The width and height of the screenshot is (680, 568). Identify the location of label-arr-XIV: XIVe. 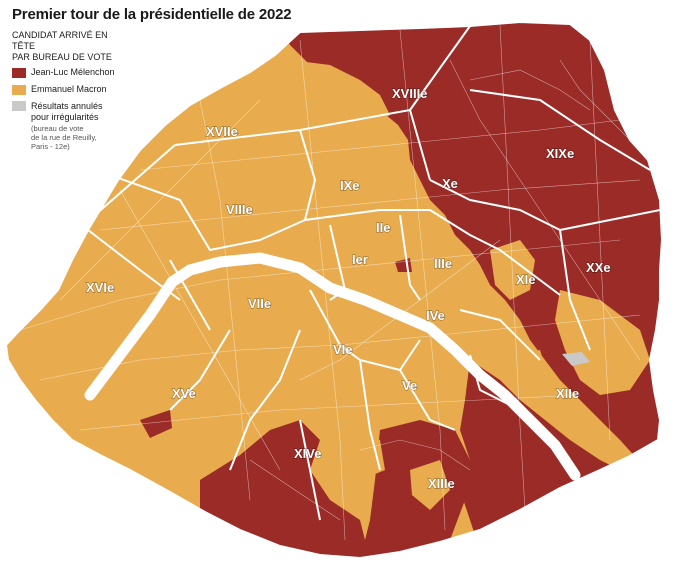
(307, 453).